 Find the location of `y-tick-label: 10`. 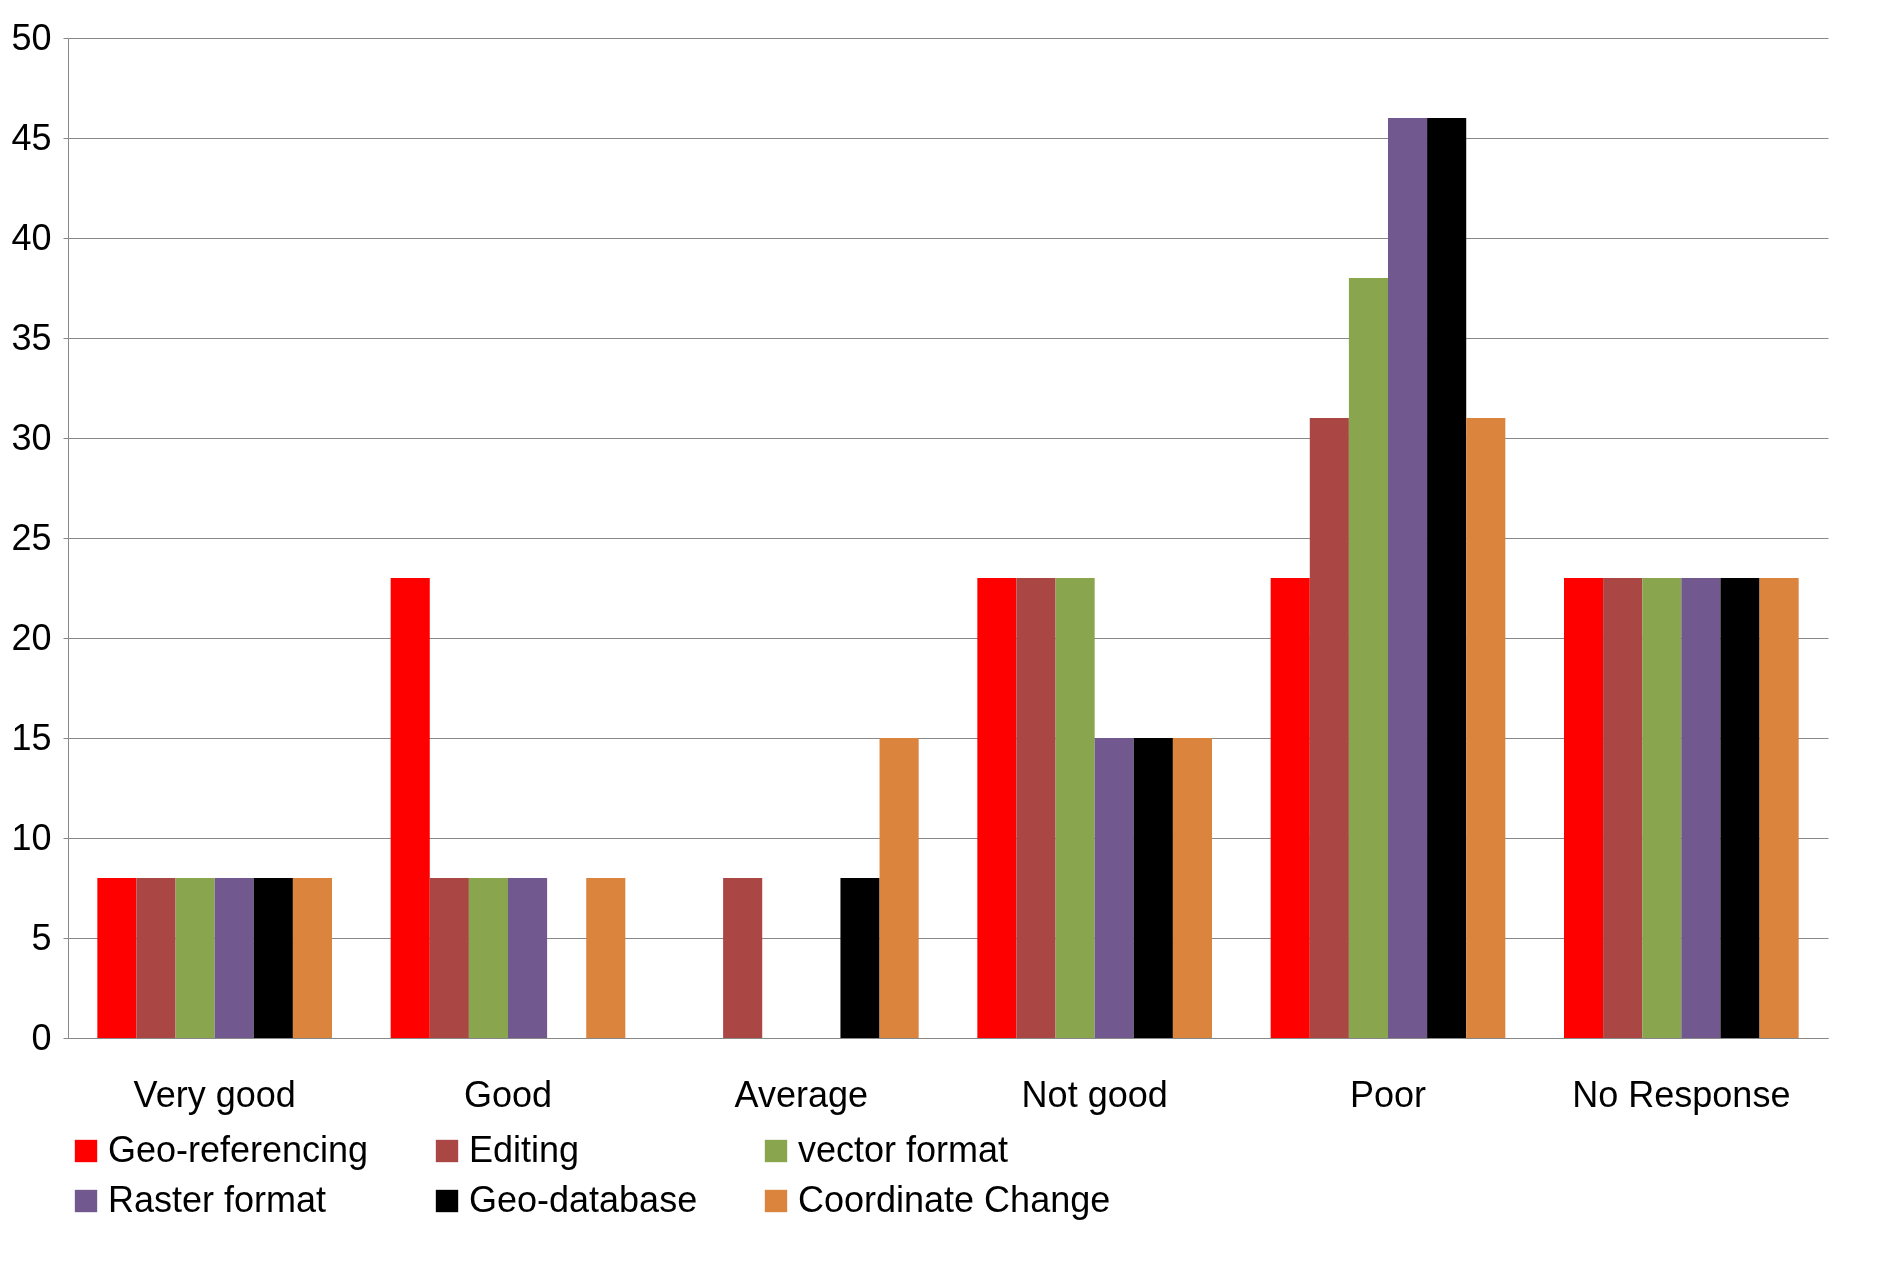

y-tick-label: 10 is located at coordinates (31, 837).